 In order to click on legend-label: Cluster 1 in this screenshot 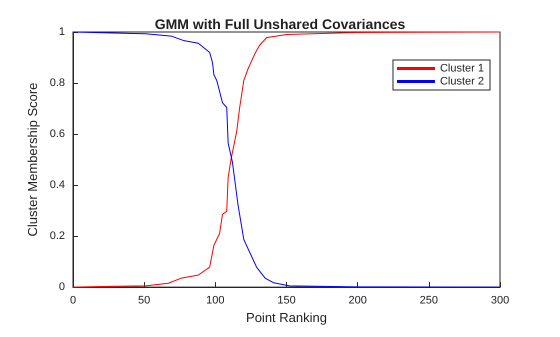, I will do `click(462, 68)`.